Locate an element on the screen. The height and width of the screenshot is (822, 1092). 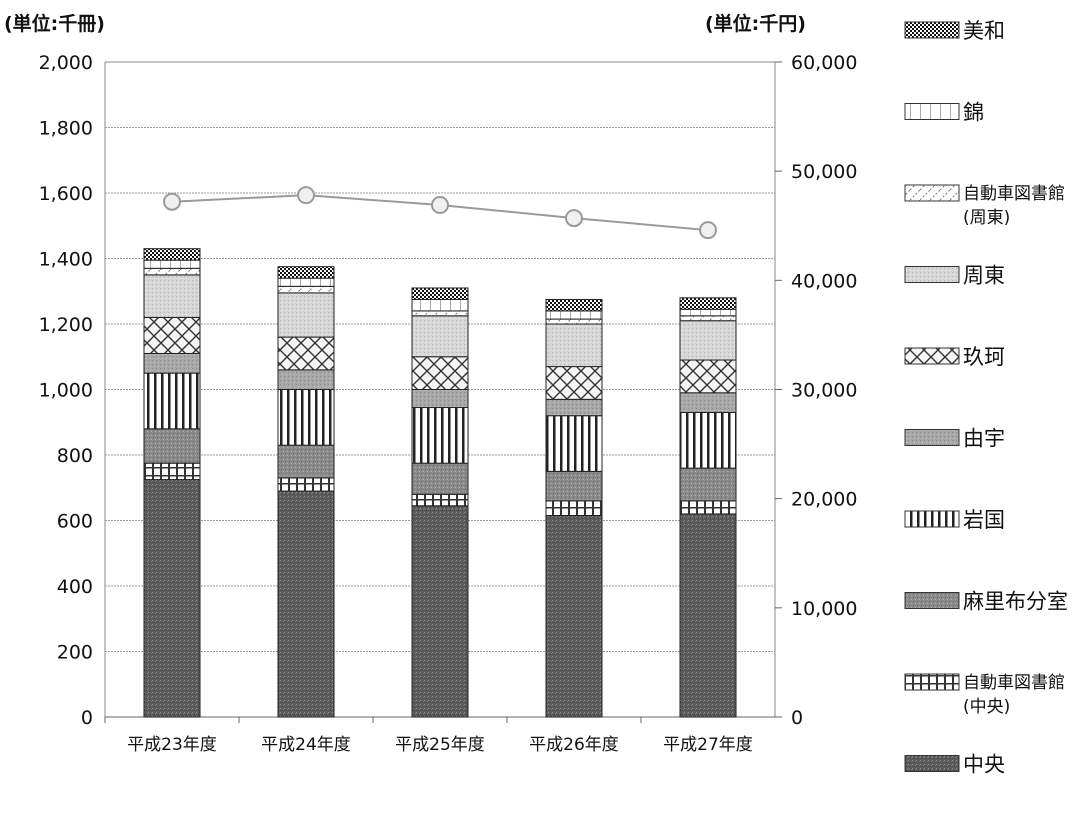
legend-label: 中央 is located at coordinates (984, 765).